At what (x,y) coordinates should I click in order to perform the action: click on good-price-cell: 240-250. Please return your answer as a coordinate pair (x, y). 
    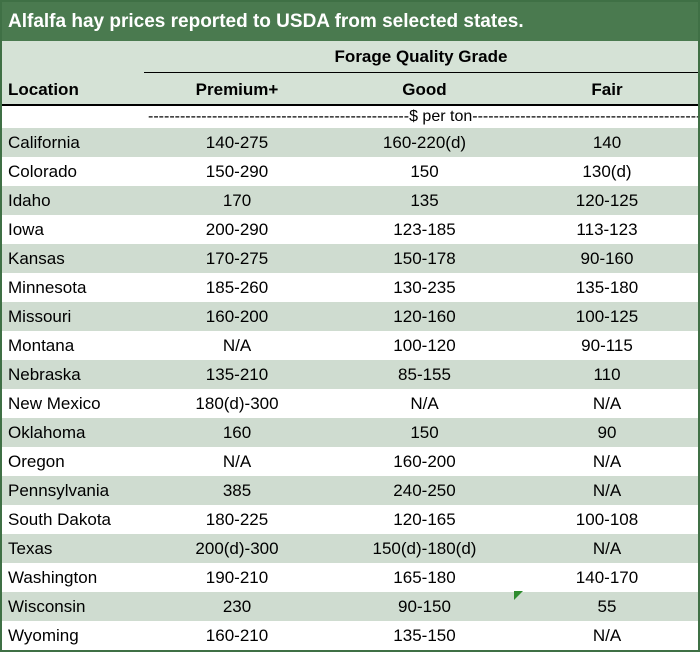
    Looking at the image, I should click on (424, 490).